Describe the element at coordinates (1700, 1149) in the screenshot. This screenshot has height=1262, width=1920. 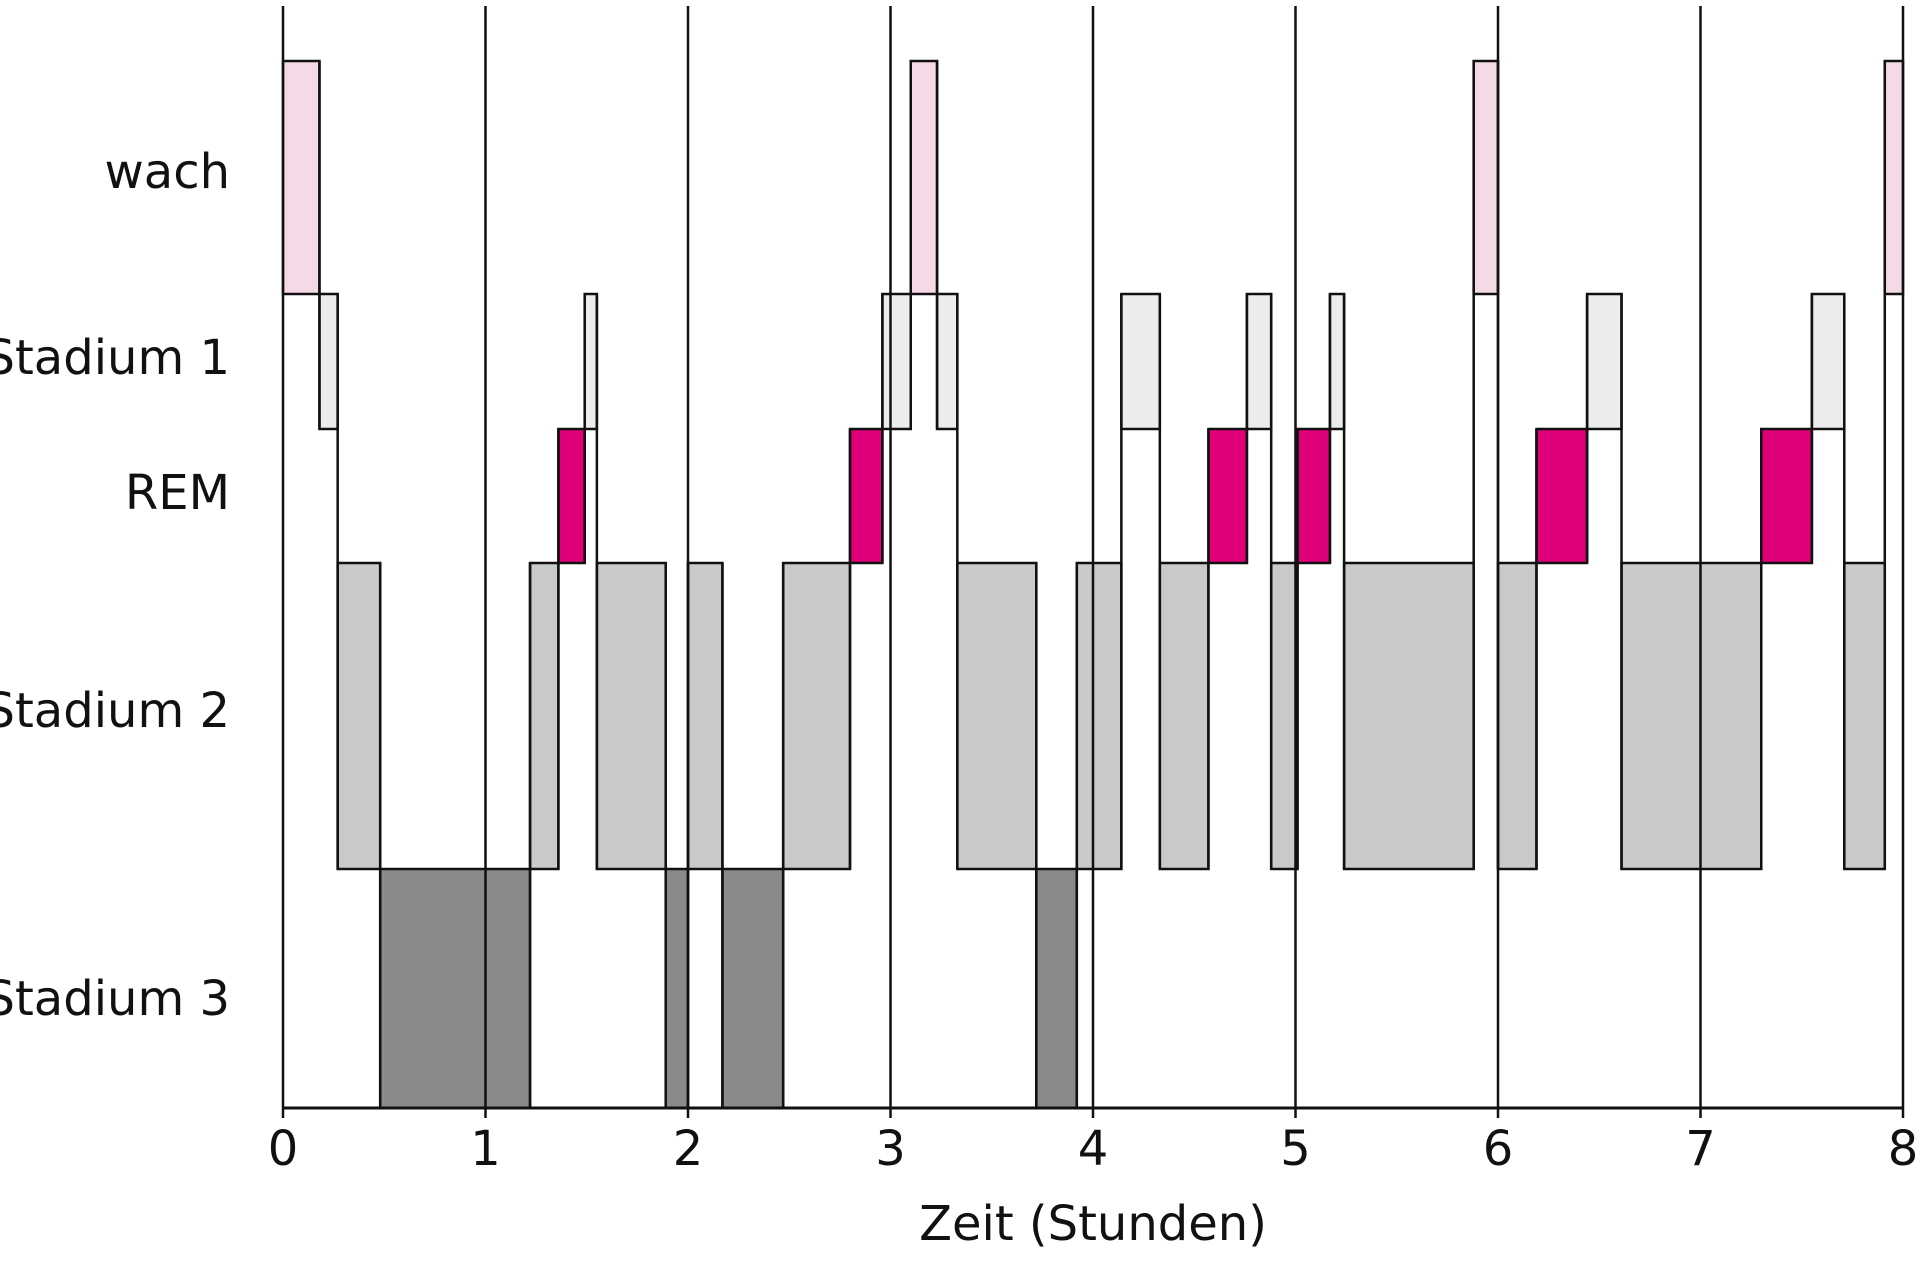
I see `x-tick-label: 7` at that location.